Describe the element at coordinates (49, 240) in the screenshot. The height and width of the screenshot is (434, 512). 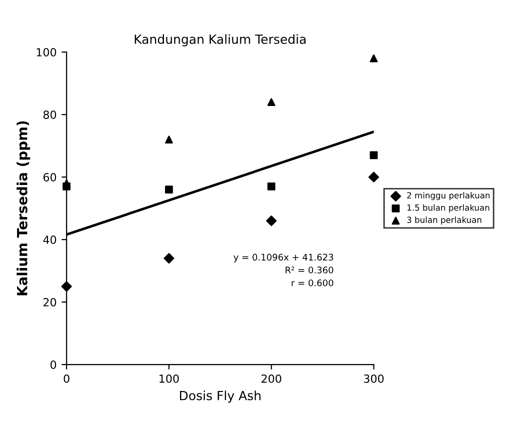
I see `y-tick-label: 40` at that location.